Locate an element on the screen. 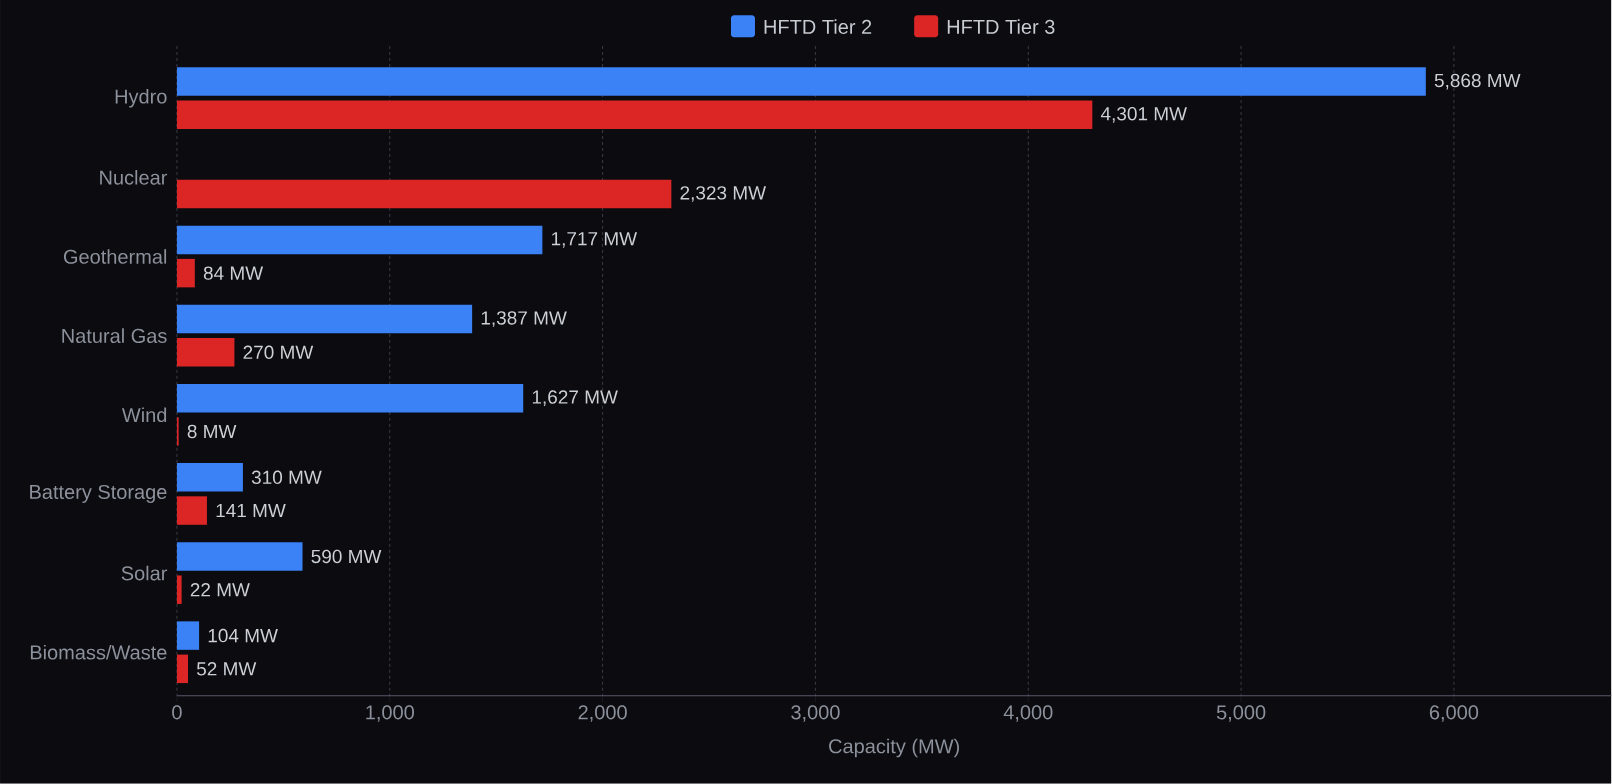 The image size is (1612, 784). y-tick-label: Hydro is located at coordinates (141, 98).